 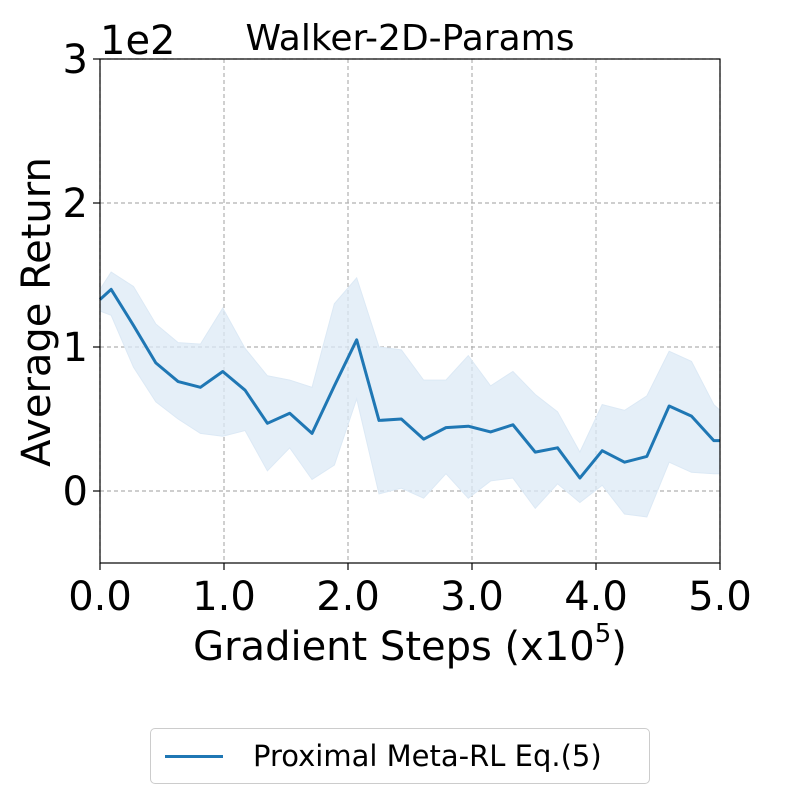 I want to click on legend: Proximal Meta-RL Eq.(5), so click(x=400, y=756).